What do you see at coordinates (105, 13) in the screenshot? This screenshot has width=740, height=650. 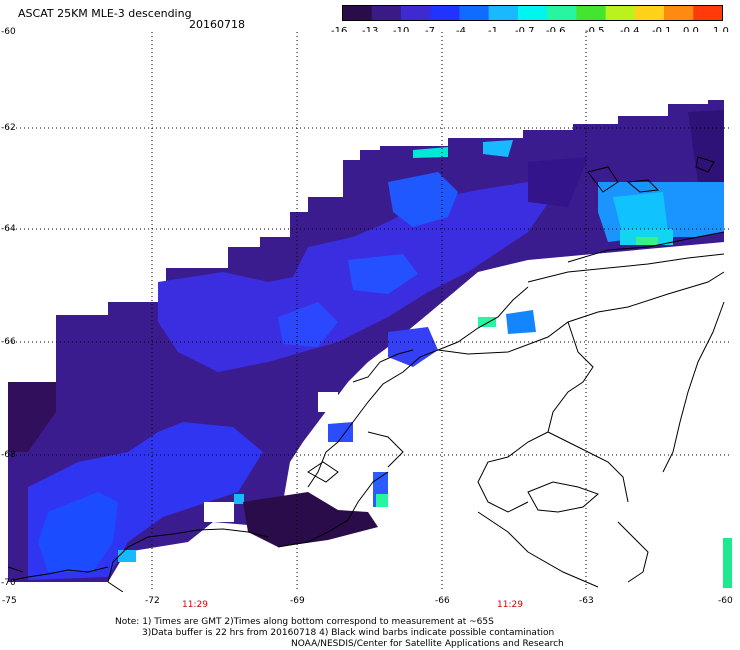 I see `product-title: ASCAT 25KM MLE-3 descending` at bounding box center [105, 13].